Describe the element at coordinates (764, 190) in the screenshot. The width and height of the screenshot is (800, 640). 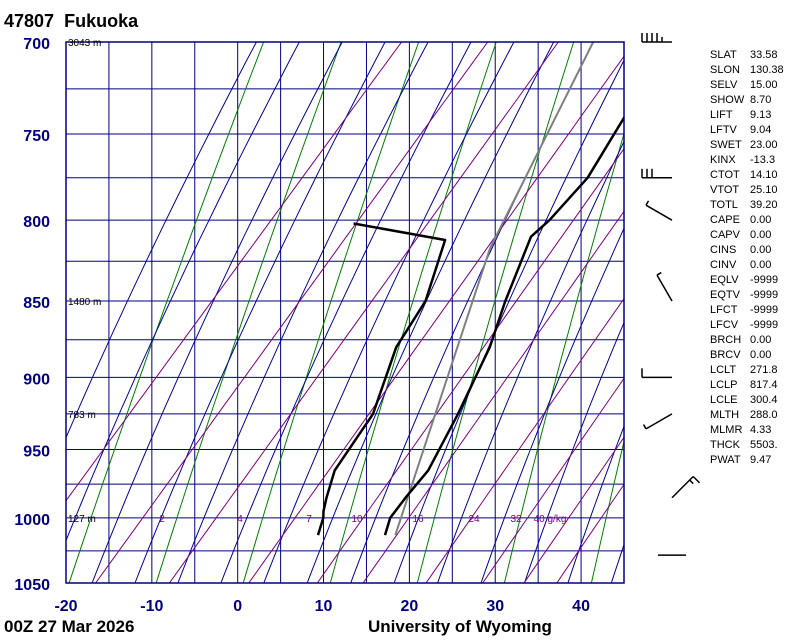
I see `index-value: 25.10` at that location.